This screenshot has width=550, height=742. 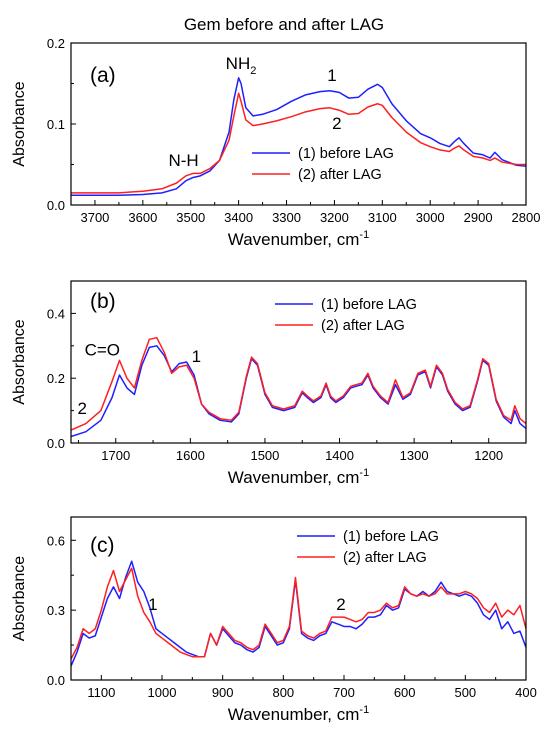 I want to click on x-tick-label: 500, so click(x=465, y=692).